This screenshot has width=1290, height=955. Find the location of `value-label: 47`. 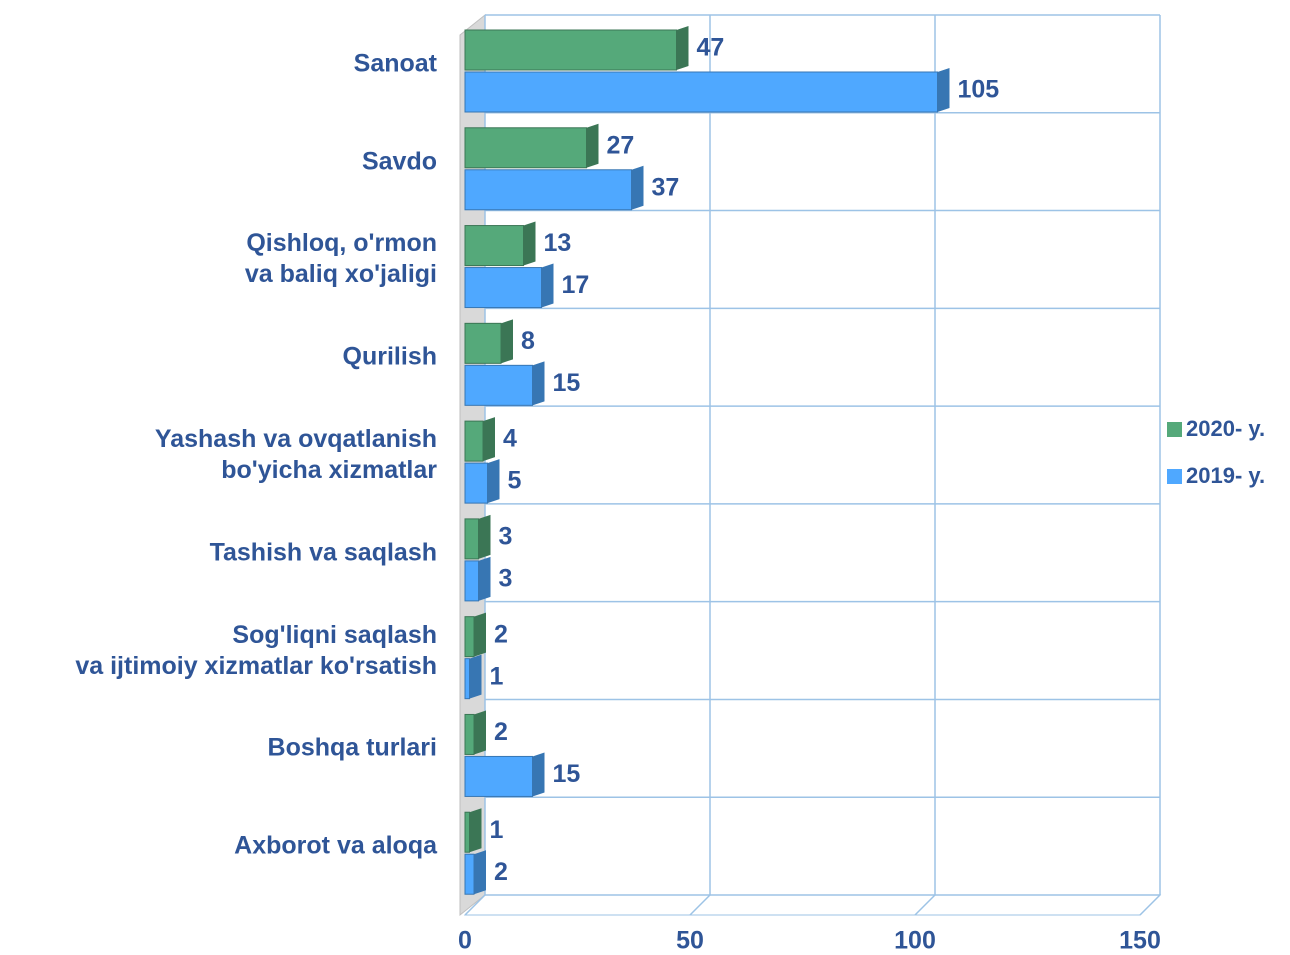

value-label: 47 is located at coordinates (711, 48).